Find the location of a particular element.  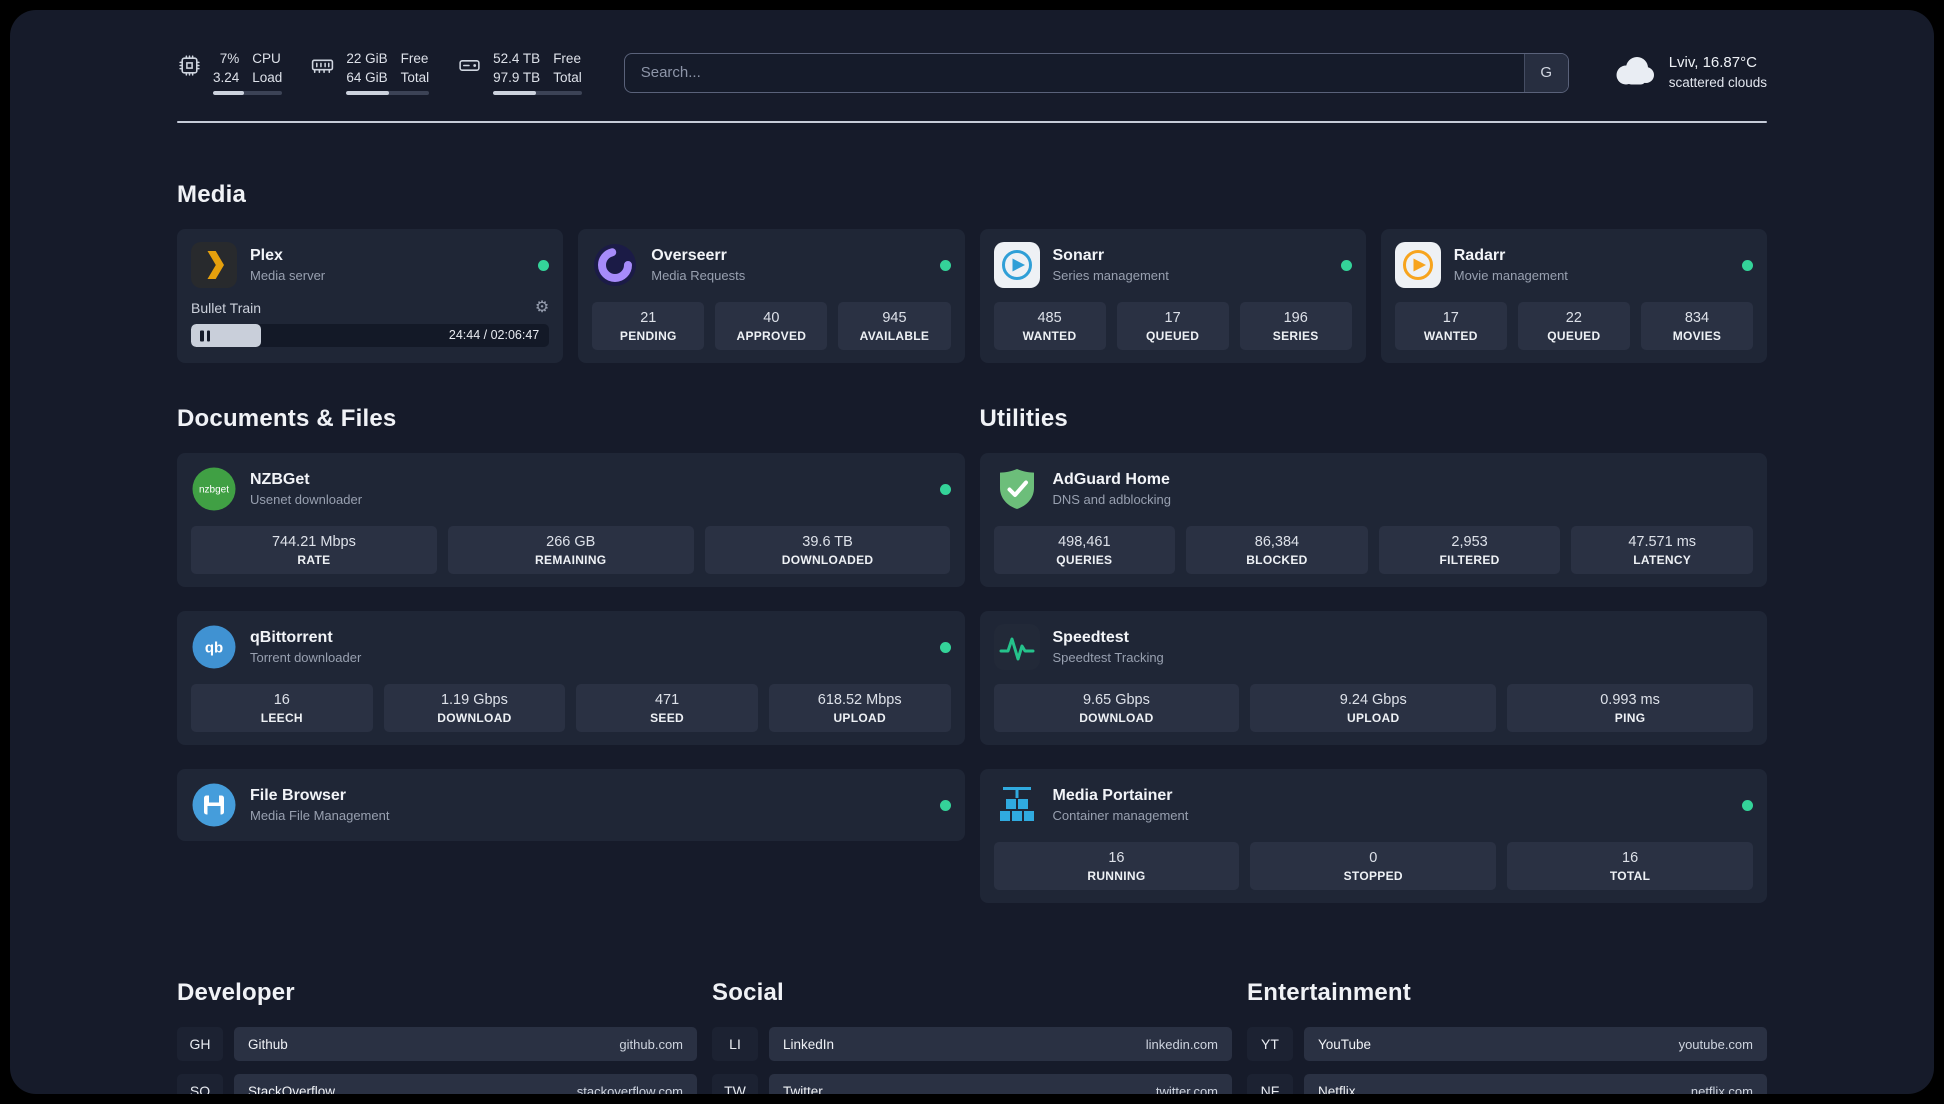

app-subtitle: Media File Management is located at coordinates (320, 816).